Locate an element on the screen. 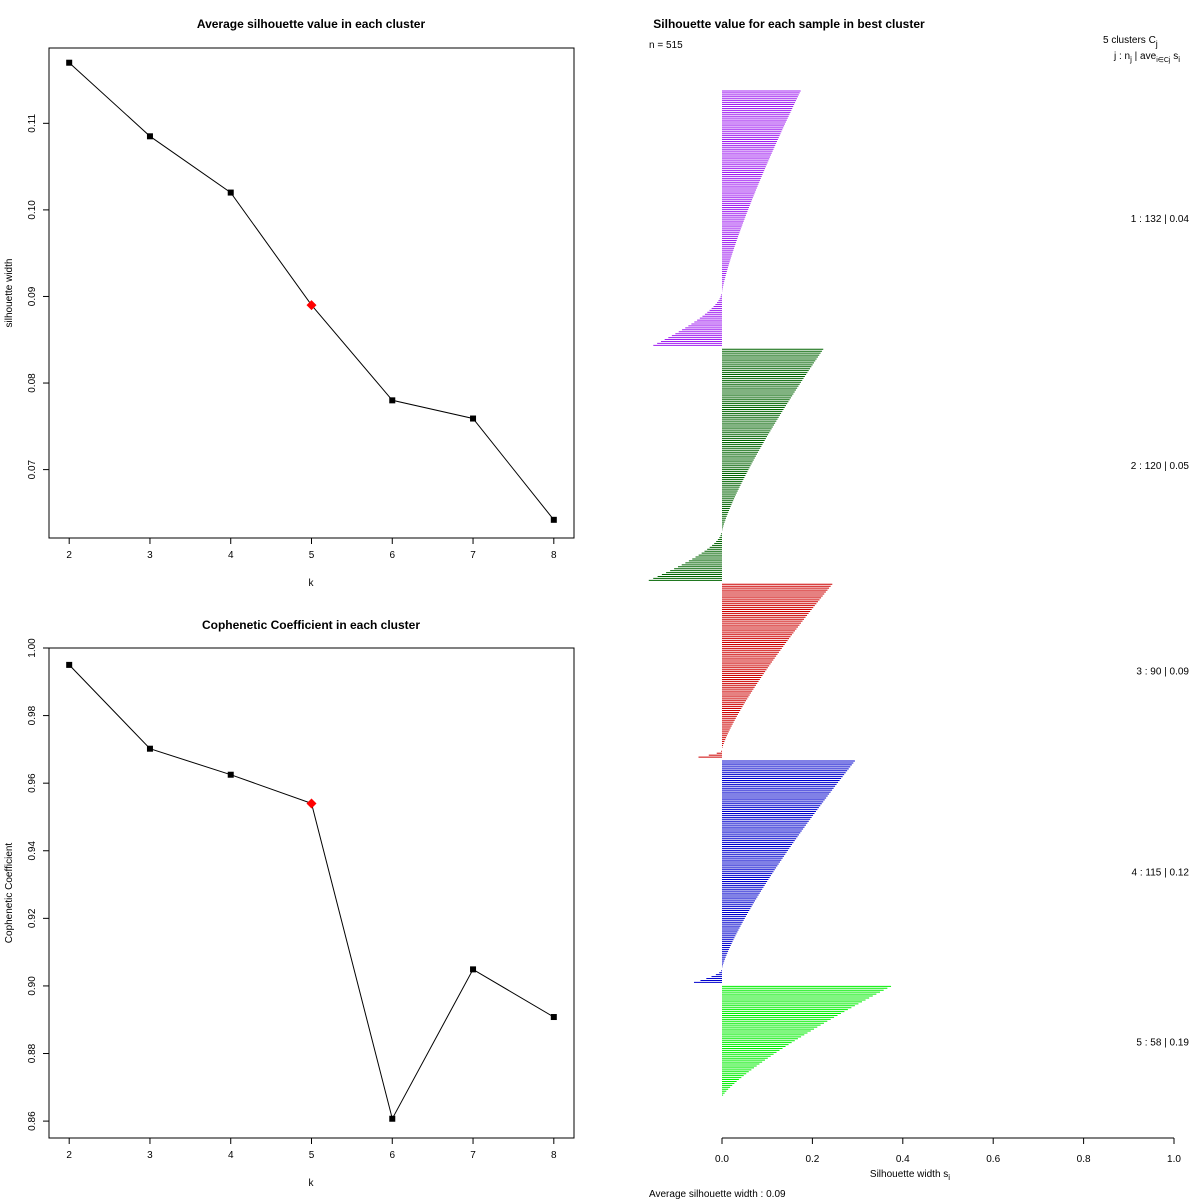 The width and height of the screenshot is (1200, 1200). y-tick-label: 0.88 is located at coordinates (32, 1053).